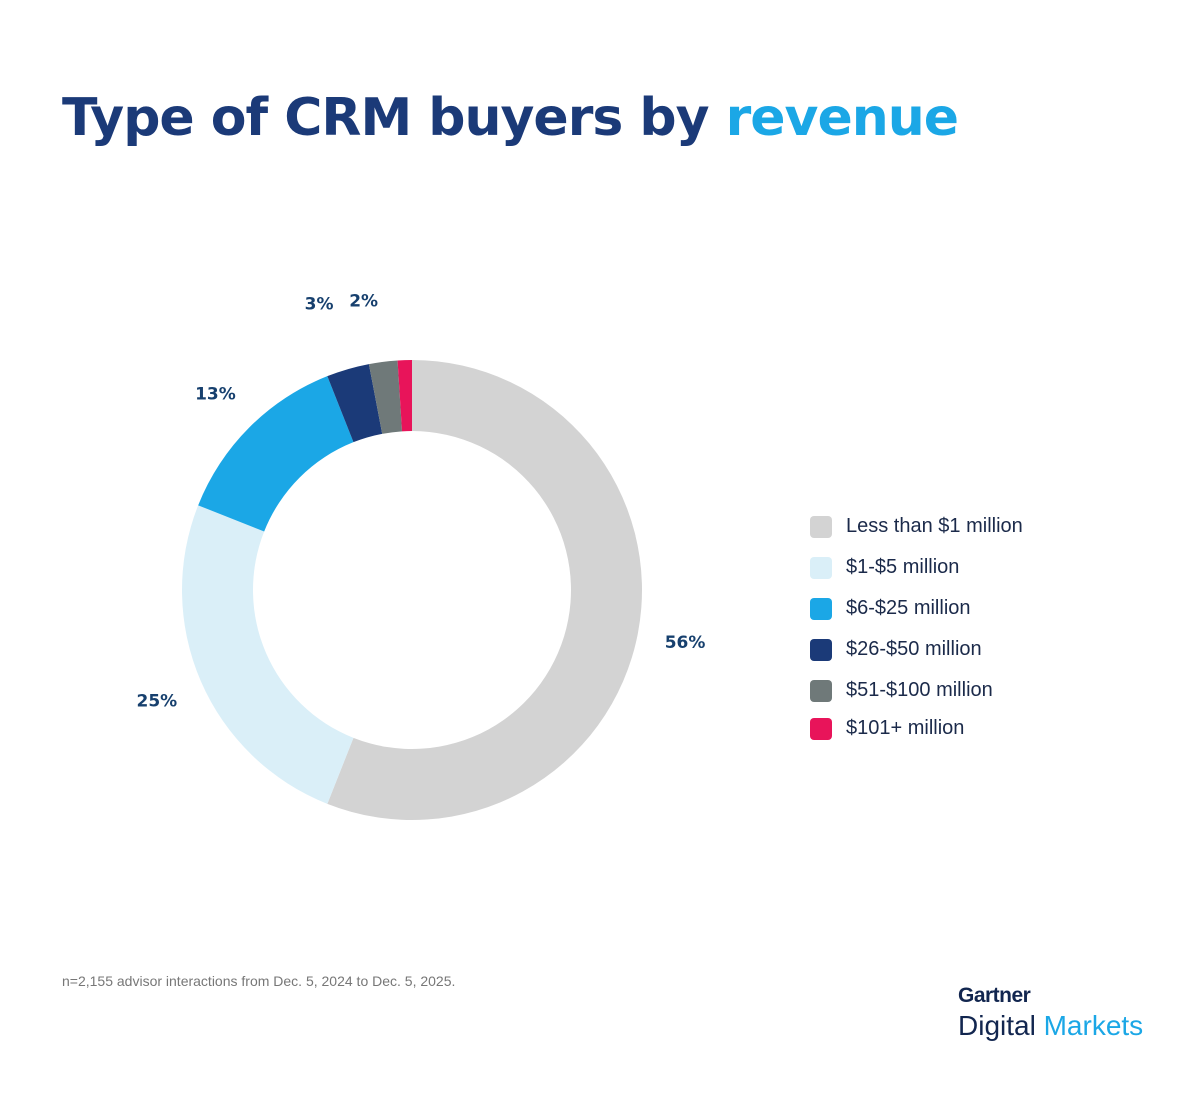 This screenshot has height=1100, width=1200. What do you see at coordinates (934, 526) in the screenshot?
I see `legend-label: Less than $1 million` at bounding box center [934, 526].